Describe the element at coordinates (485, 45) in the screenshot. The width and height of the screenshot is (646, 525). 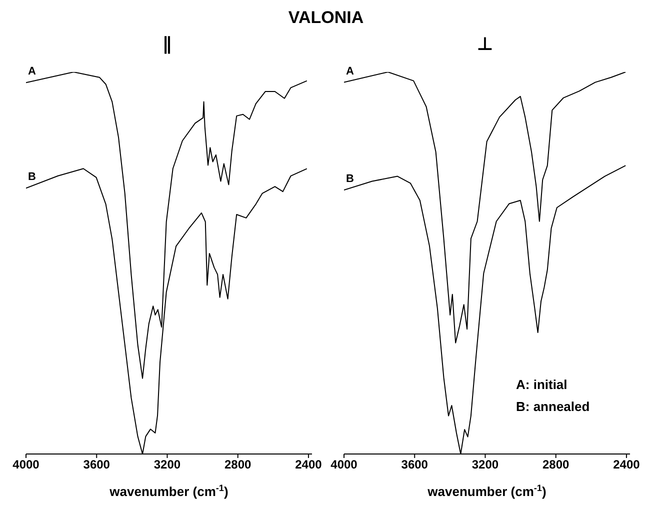
I see `chart-title: ⊥` at that location.